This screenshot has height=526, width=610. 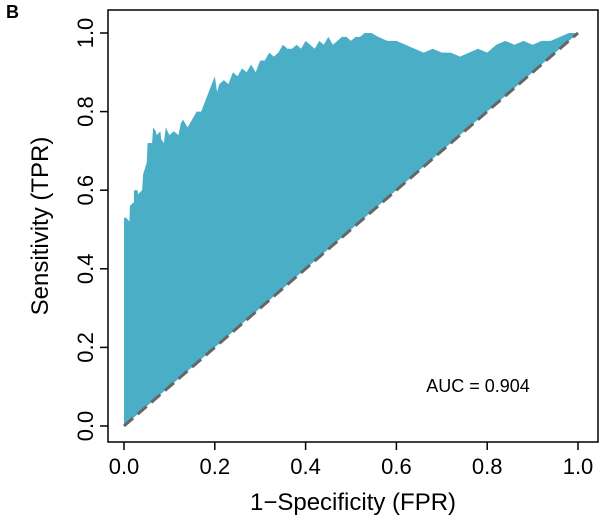 What do you see at coordinates (85, 33) in the screenshot?
I see `y-tick-label: 1.0` at bounding box center [85, 33].